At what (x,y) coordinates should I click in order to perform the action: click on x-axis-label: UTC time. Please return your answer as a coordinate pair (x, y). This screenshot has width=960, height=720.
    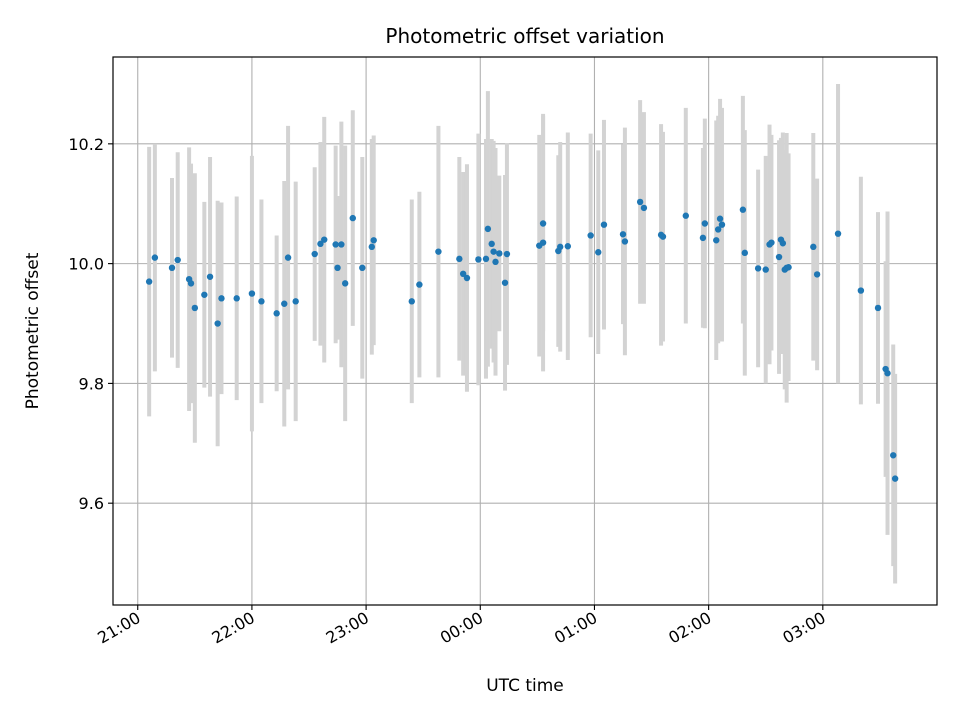
    Looking at the image, I should click on (525, 686).